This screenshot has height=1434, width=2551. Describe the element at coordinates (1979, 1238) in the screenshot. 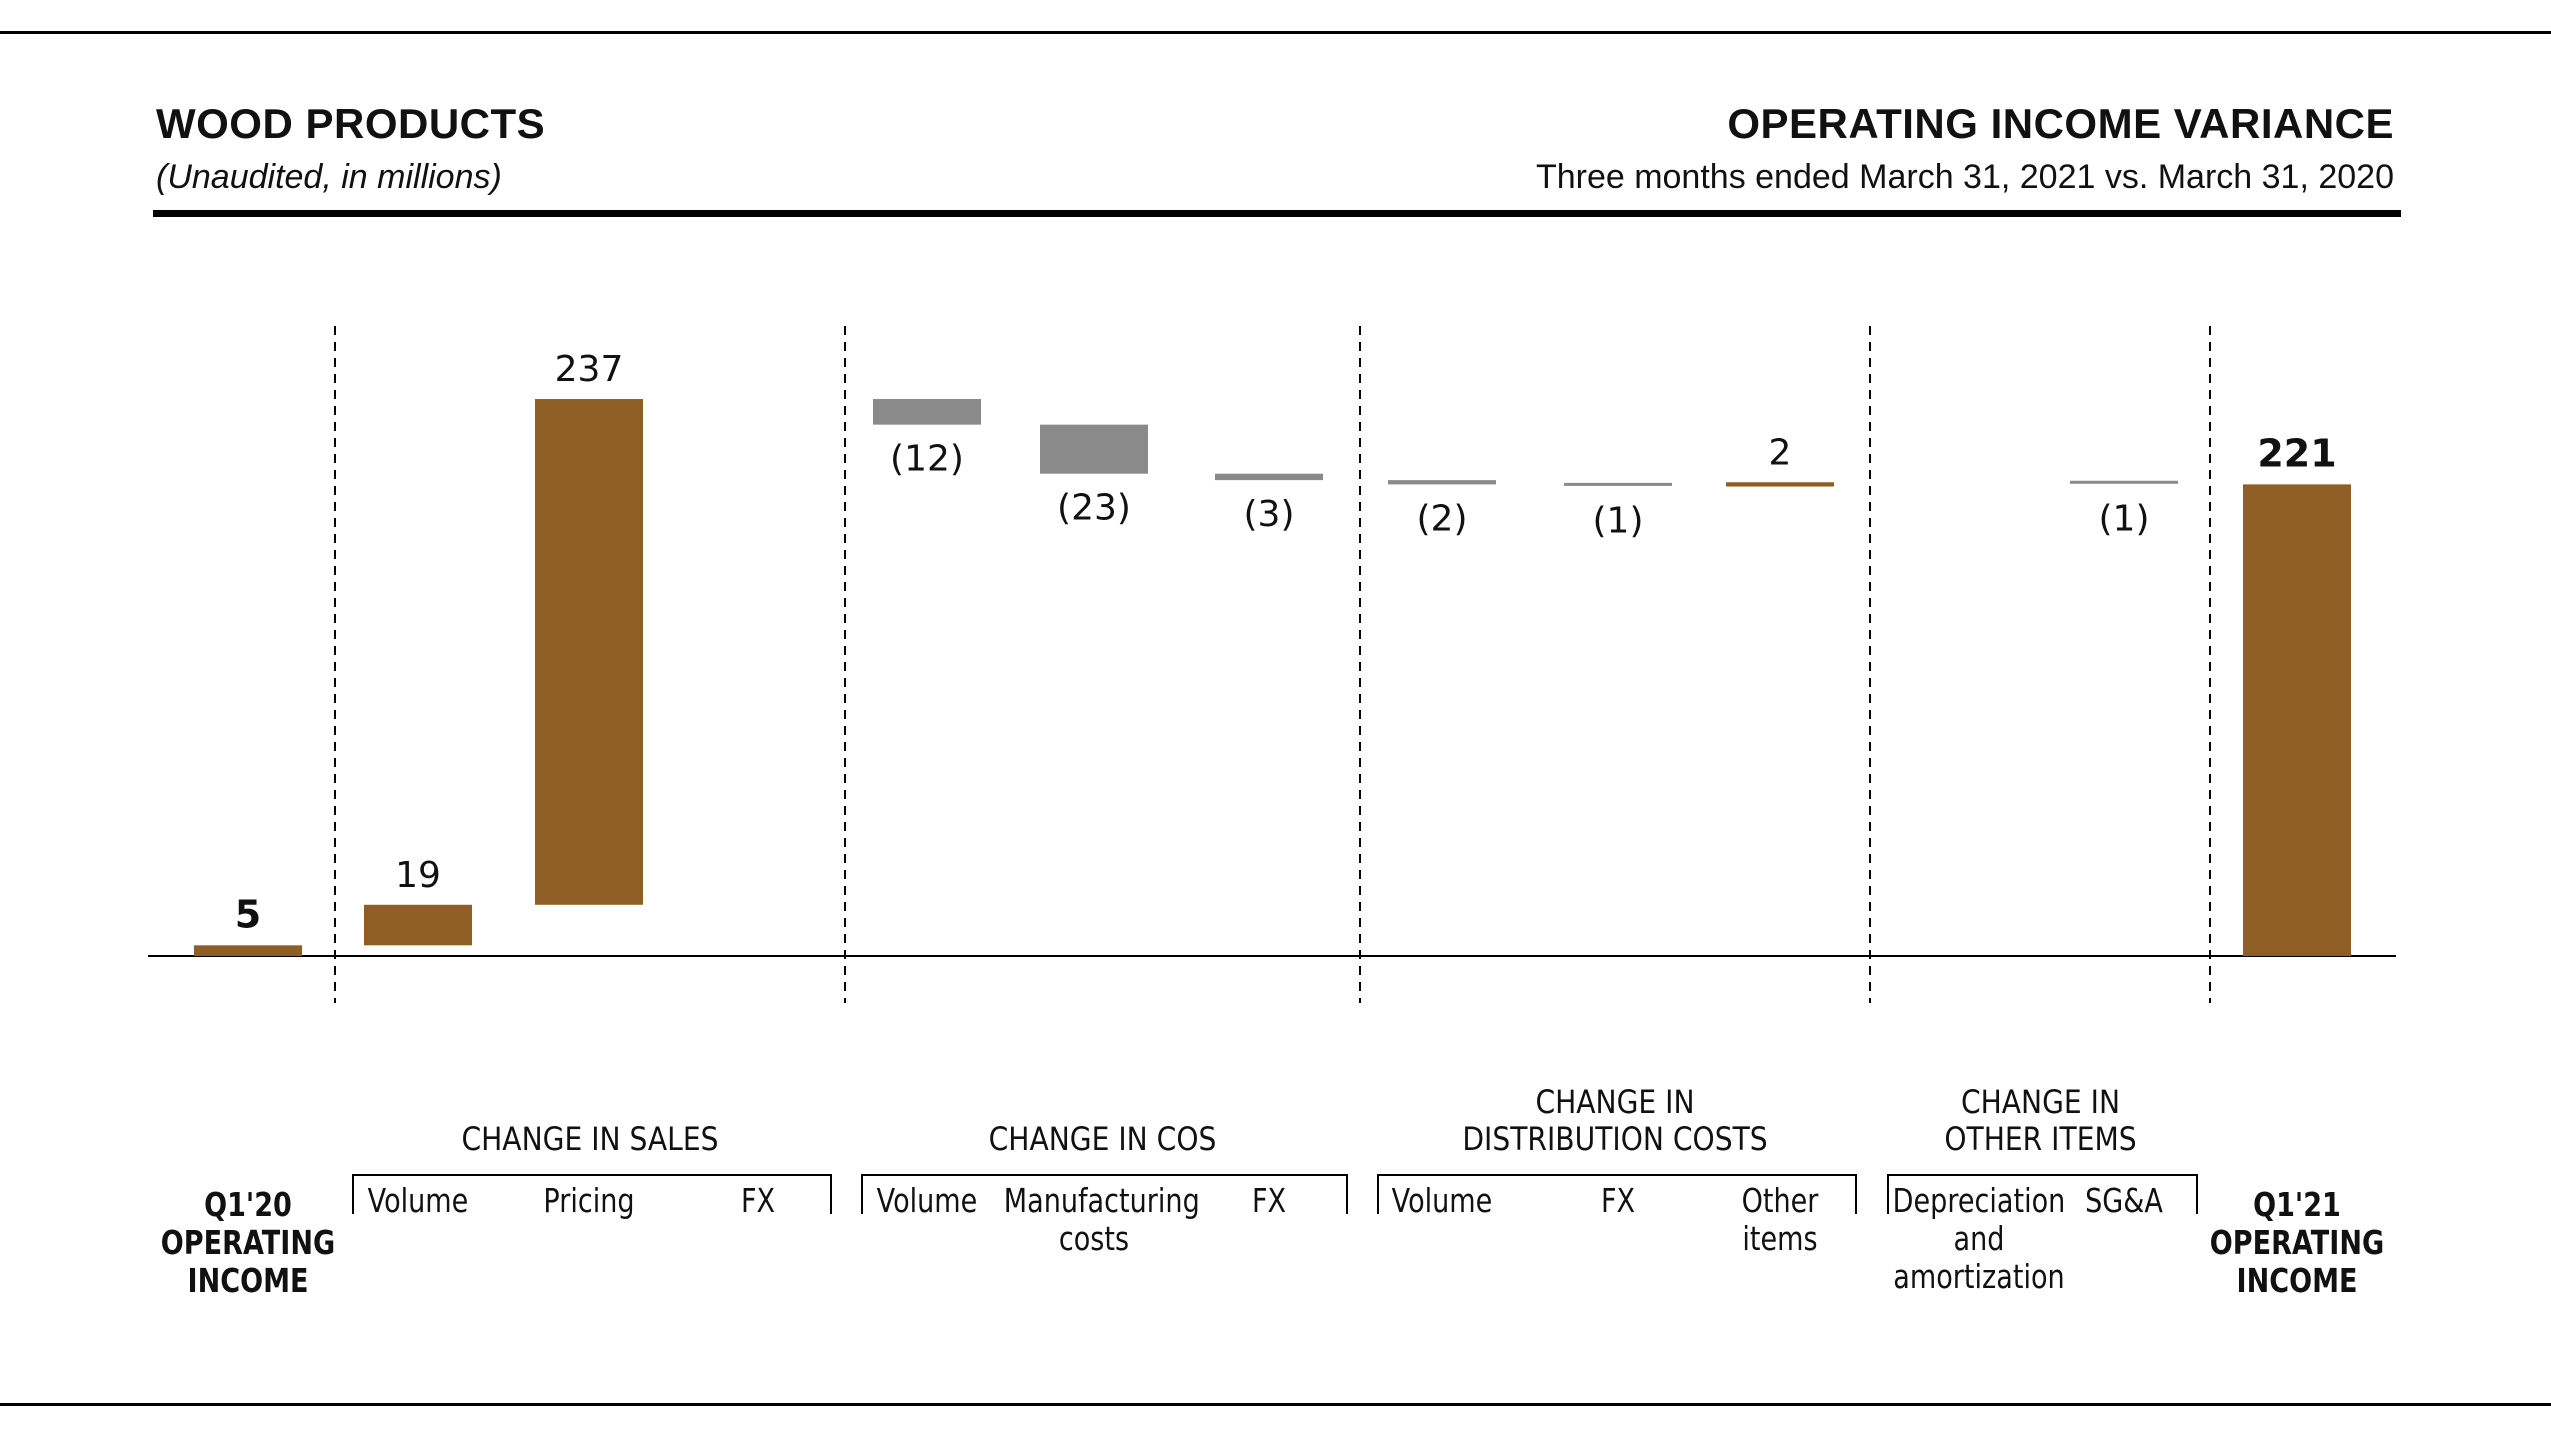

I see `category-label: Depreciation and amortization` at that location.